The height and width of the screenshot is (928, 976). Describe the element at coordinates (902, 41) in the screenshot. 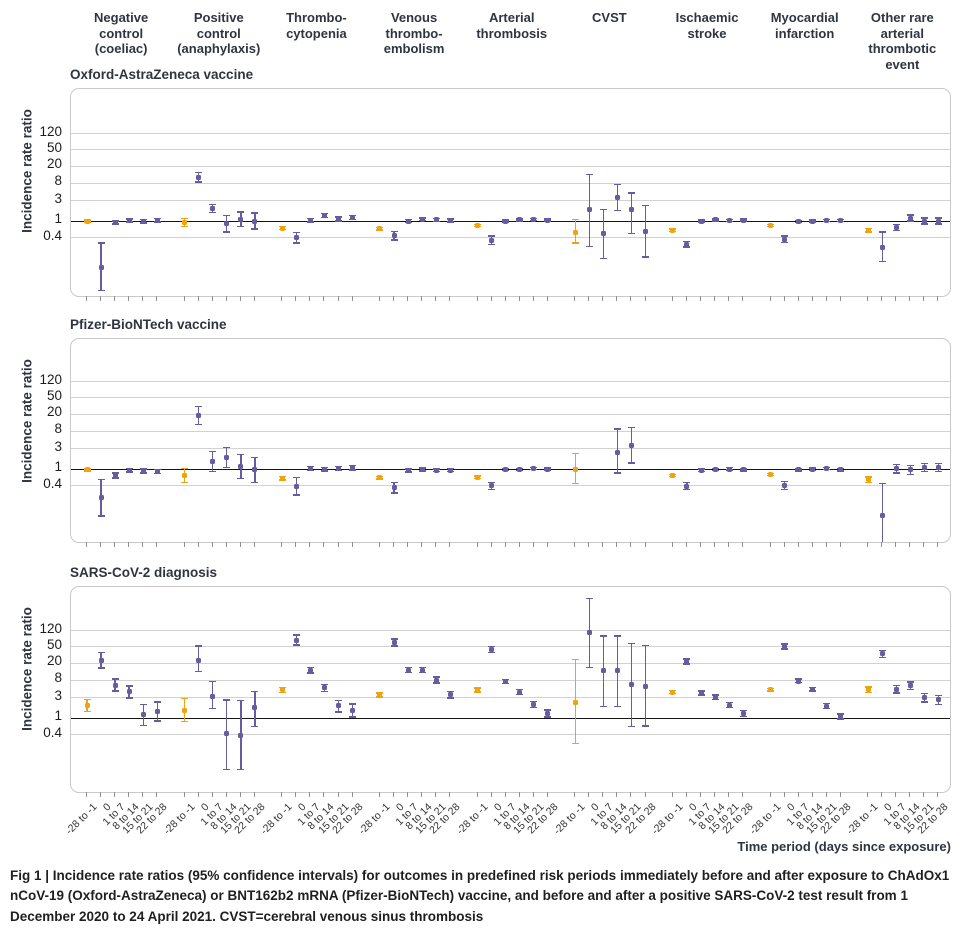

I see `column-header: Other rare arterial thrombotic event` at that location.